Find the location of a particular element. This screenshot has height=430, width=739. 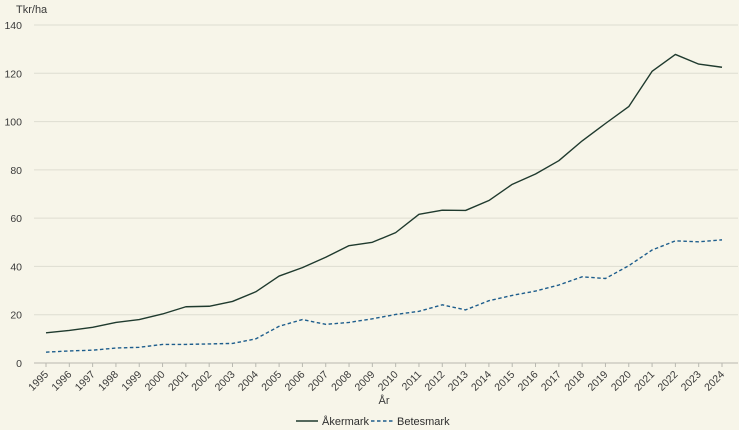

x-tick-label: 2022 is located at coordinates (667, 381).